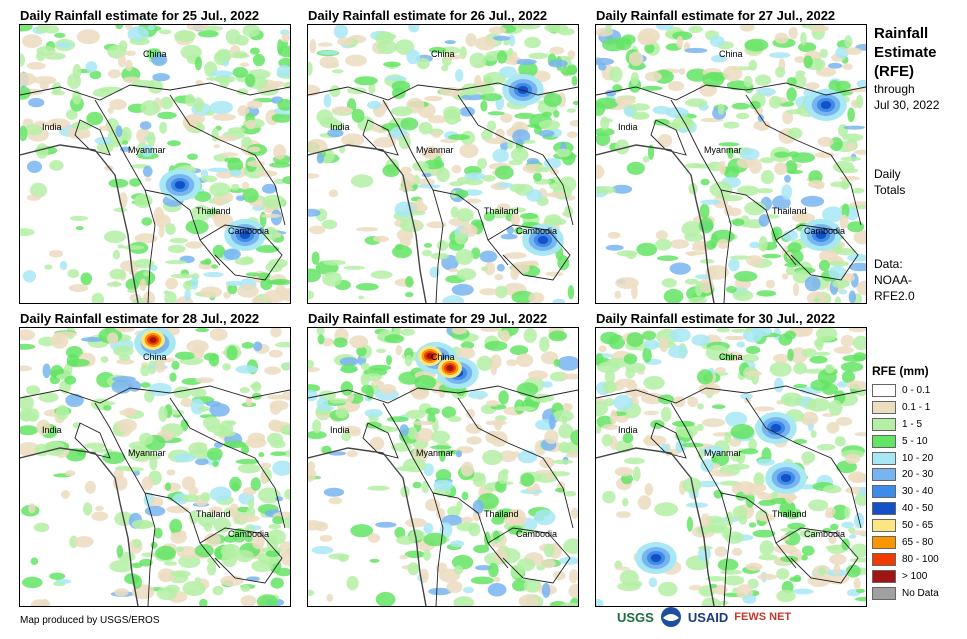 Image resolution: width=967 pixels, height=639 pixels. What do you see at coordinates (918, 458) in the screenshot?
I see `legend-item: 10 - 20` at bounding box center [918, 458].